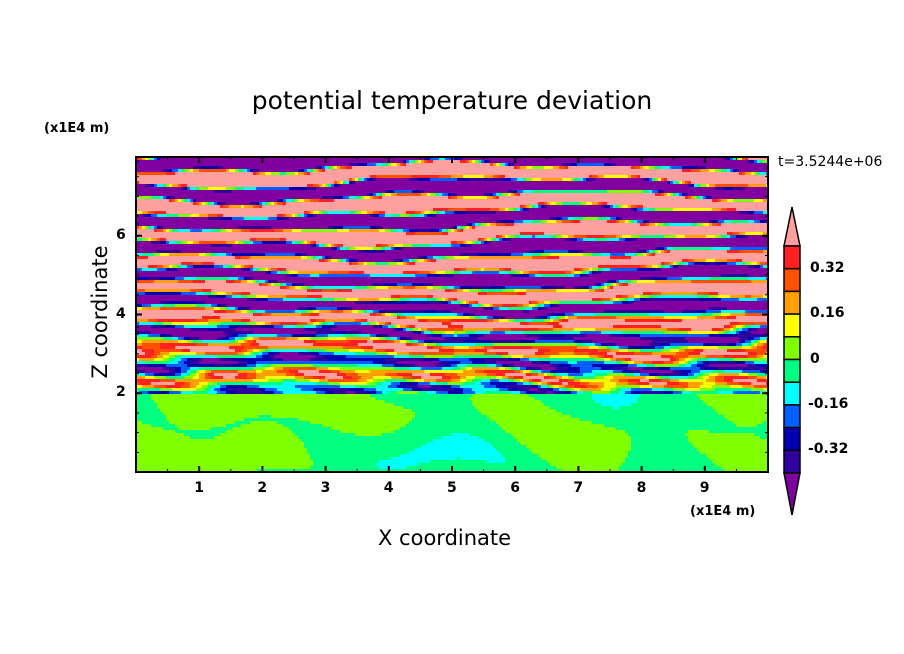 This screenshot has width=904, height=654. Describe the element at coordinates (827, 267) in the screenshot. I see `colorbar-label: 0.32` at that location.